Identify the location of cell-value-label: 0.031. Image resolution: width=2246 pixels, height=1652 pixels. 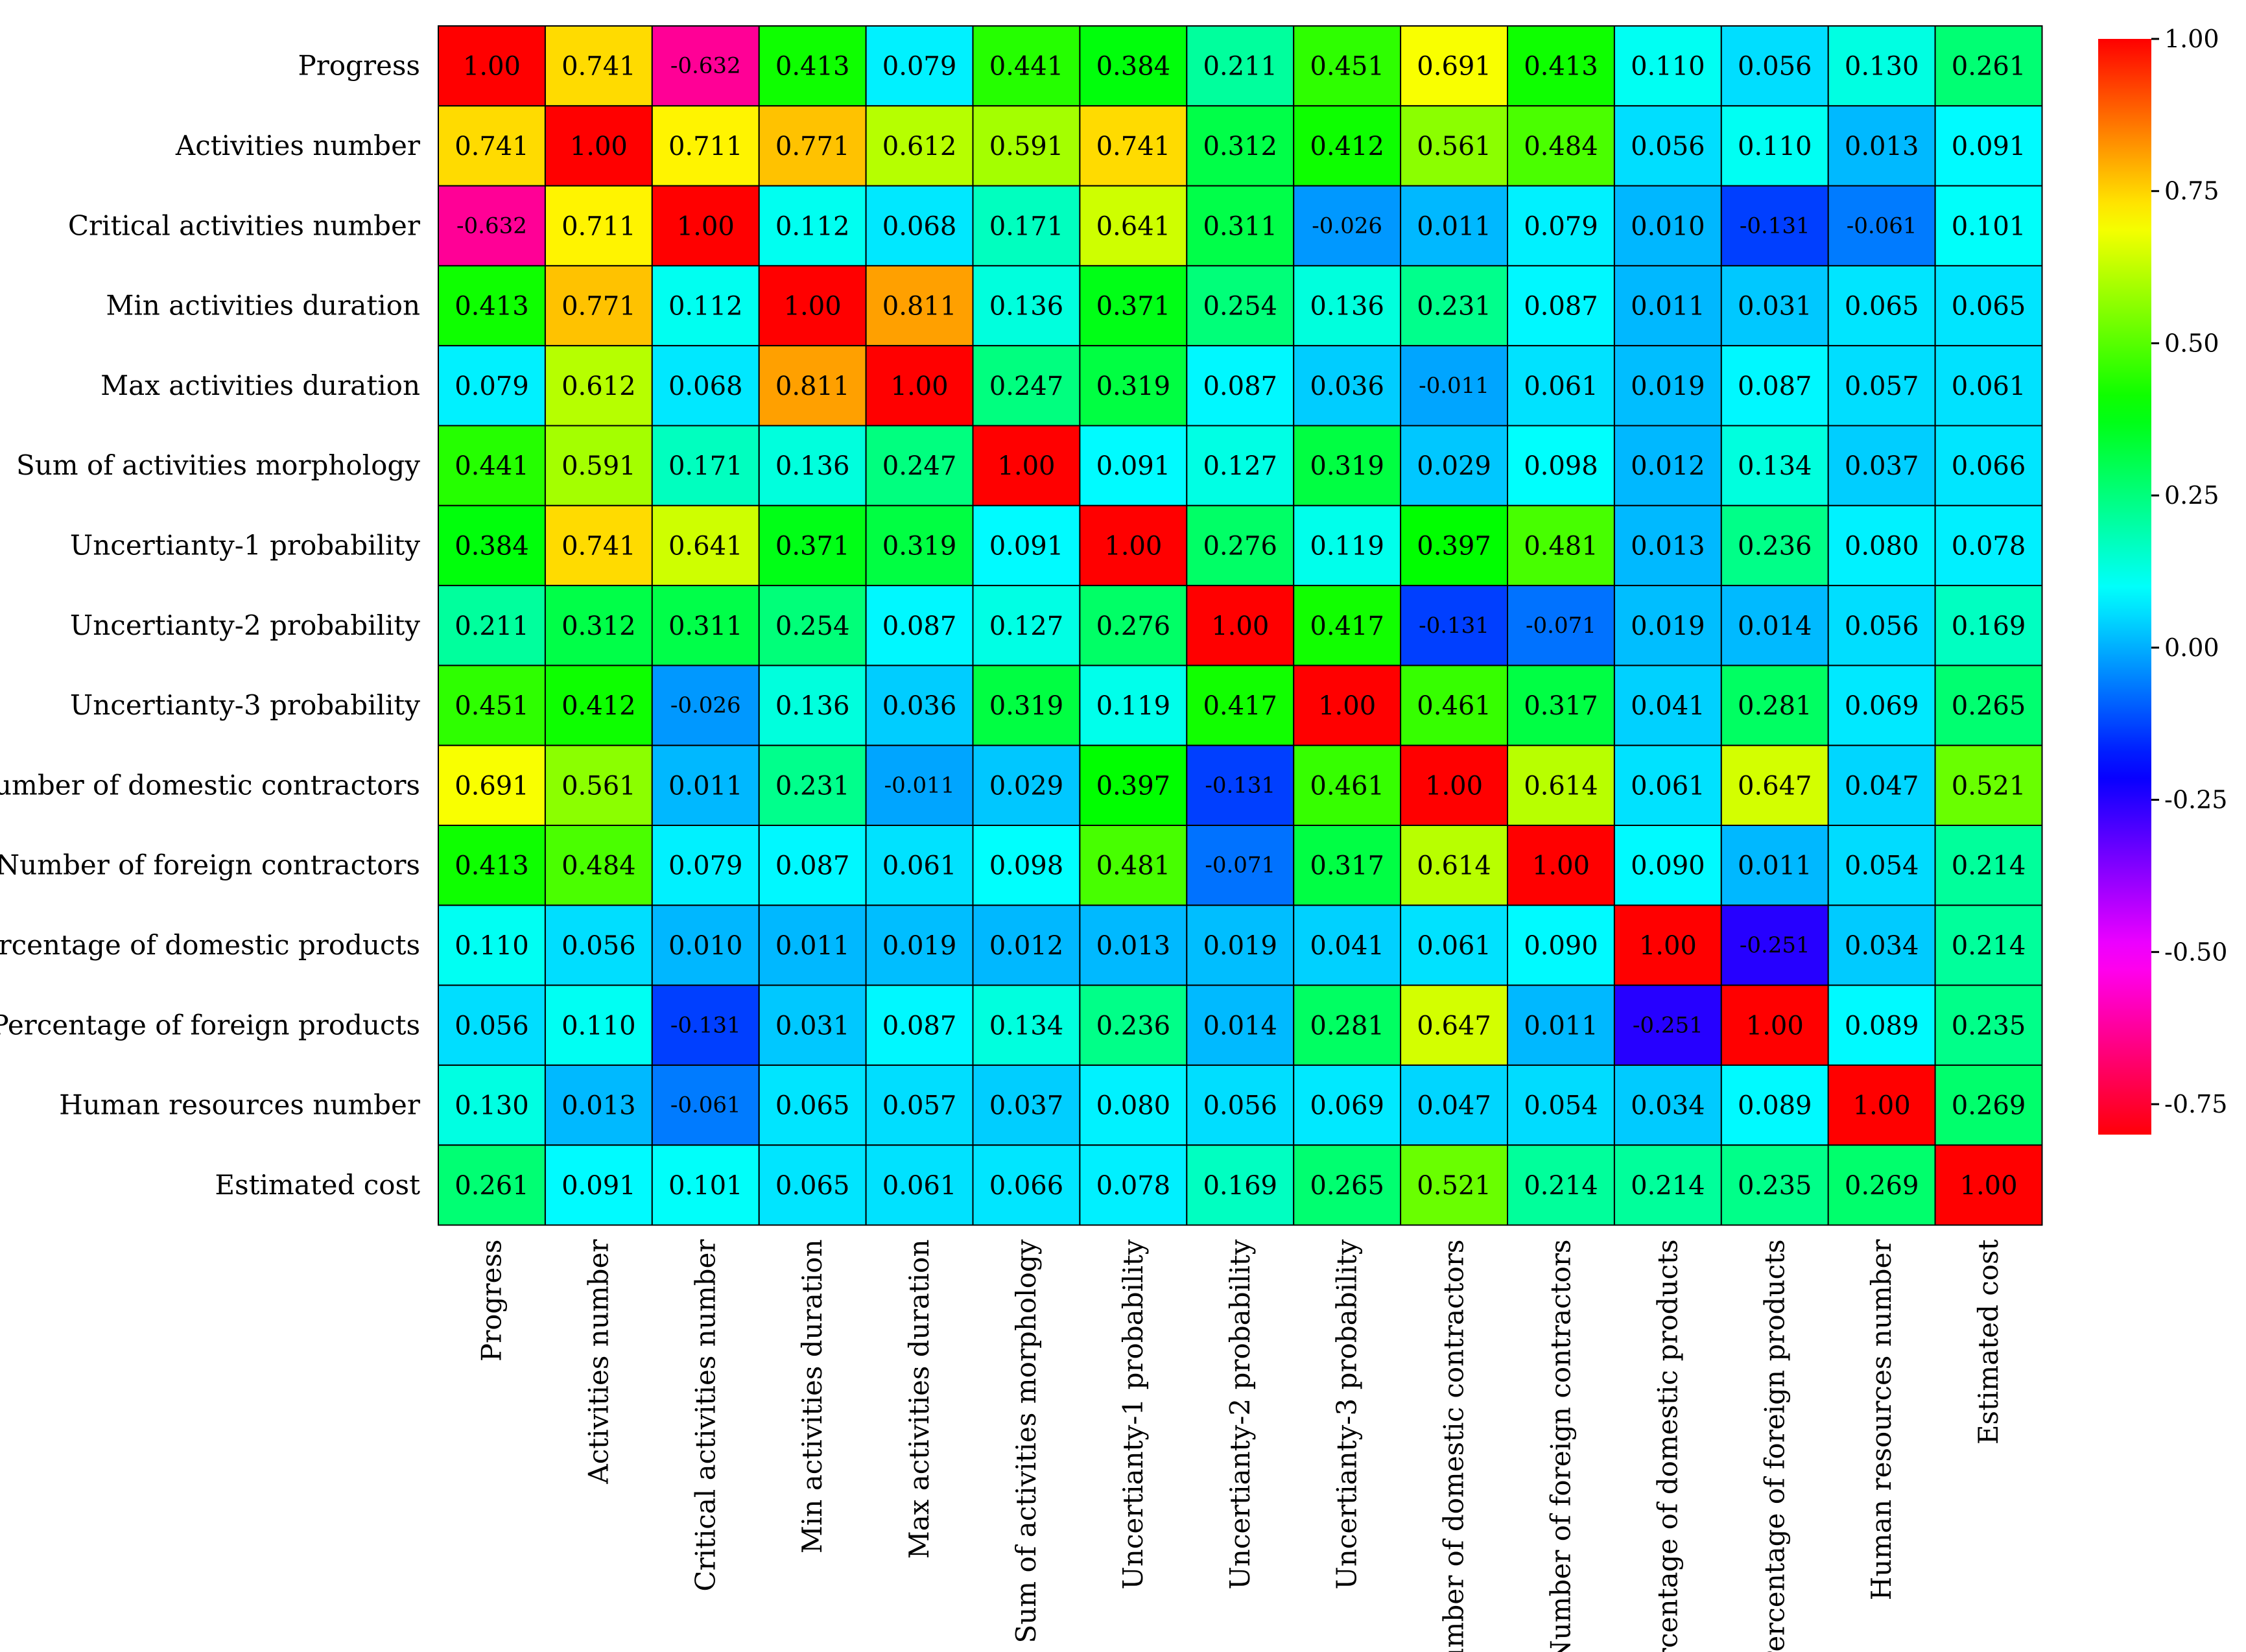
(1775, 307).